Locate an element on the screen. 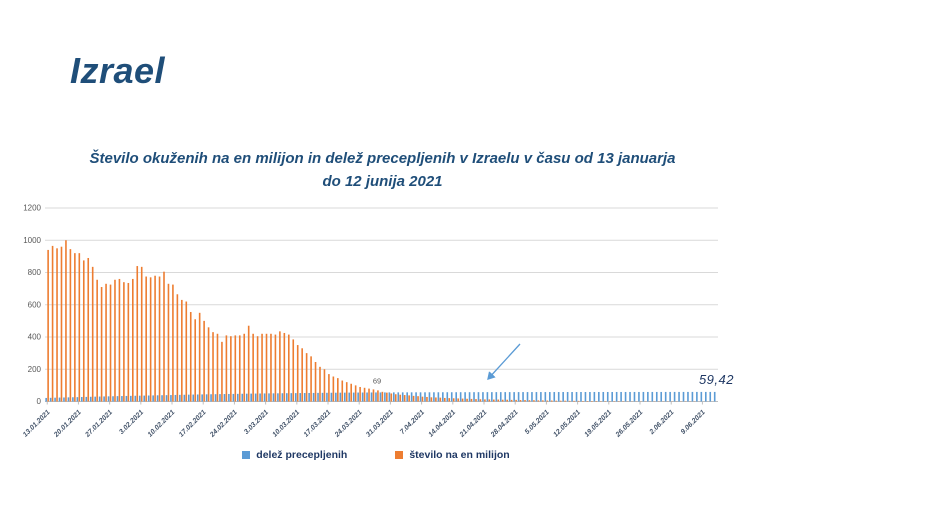 Image resolution: width=940 pixels, height=529 pixels. annotation-arrow-icon is located at coordinates (504, 361).